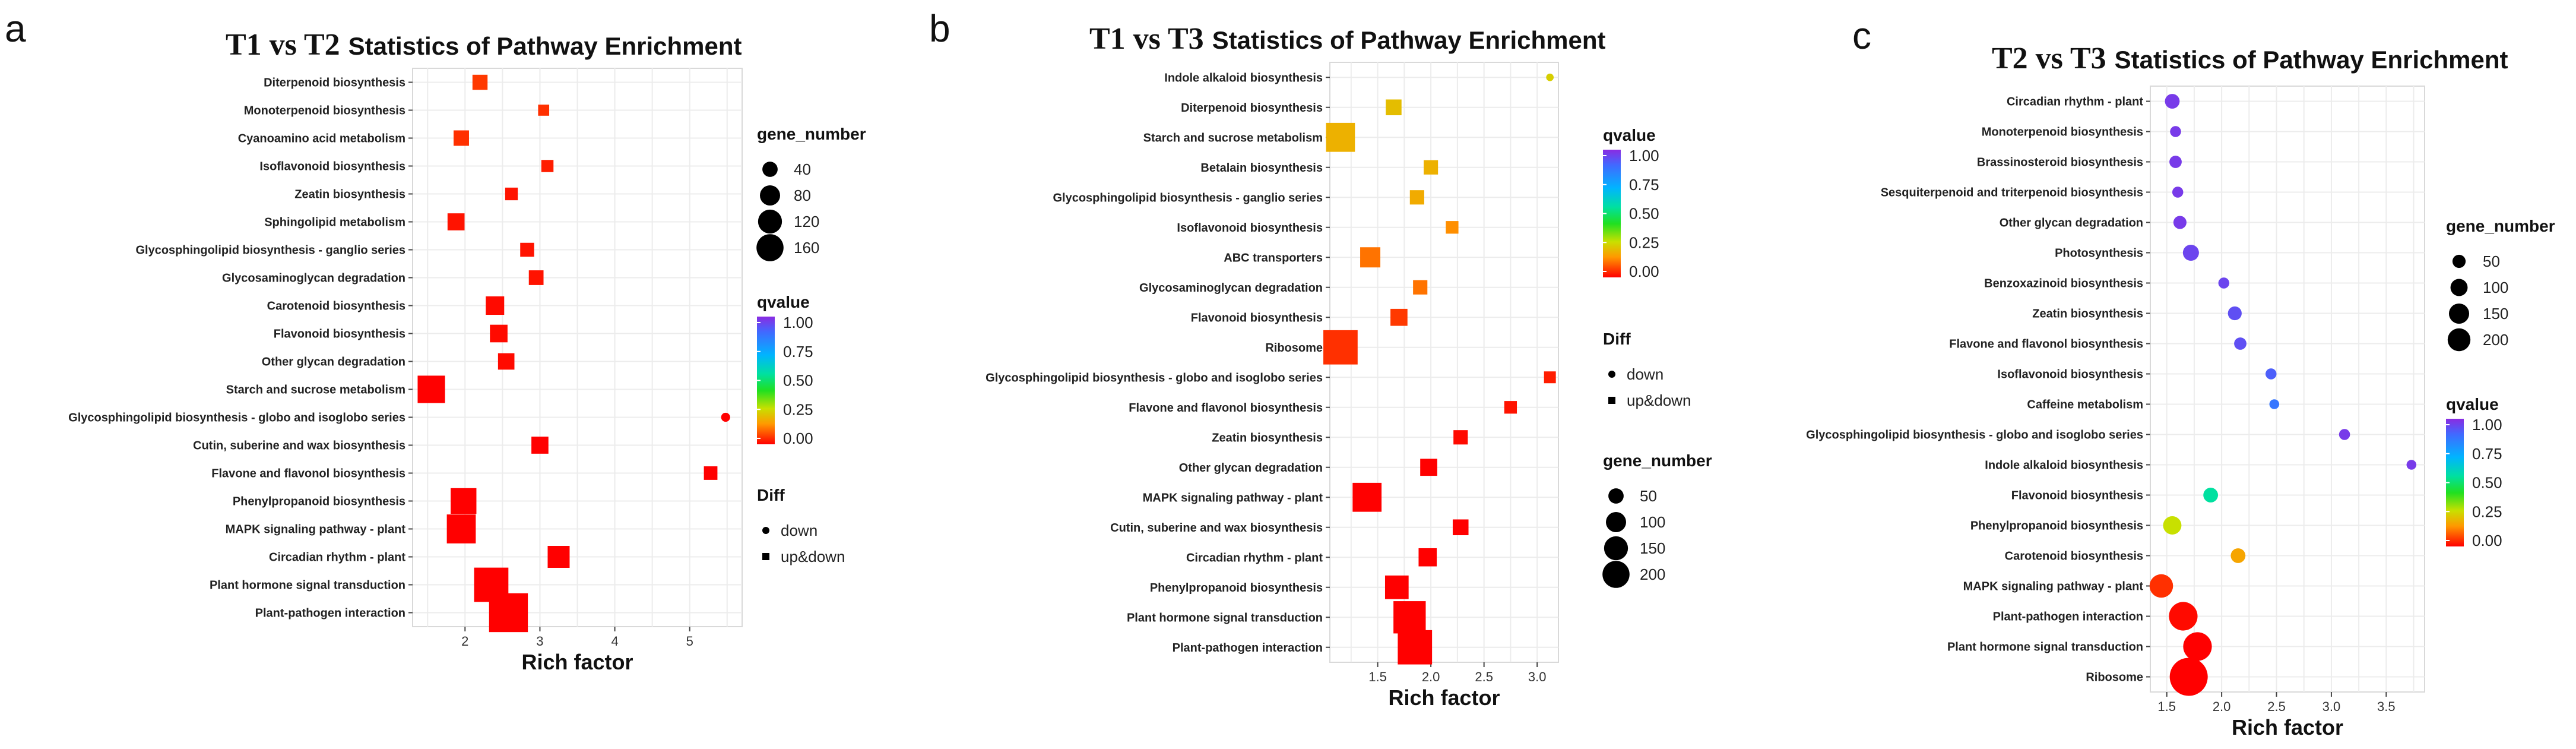  What do you see at coordinates (1146, 39) in the screenshot?
I see `chart-title-comparison: T1 vs T3` at bounding box center [1146, 39].